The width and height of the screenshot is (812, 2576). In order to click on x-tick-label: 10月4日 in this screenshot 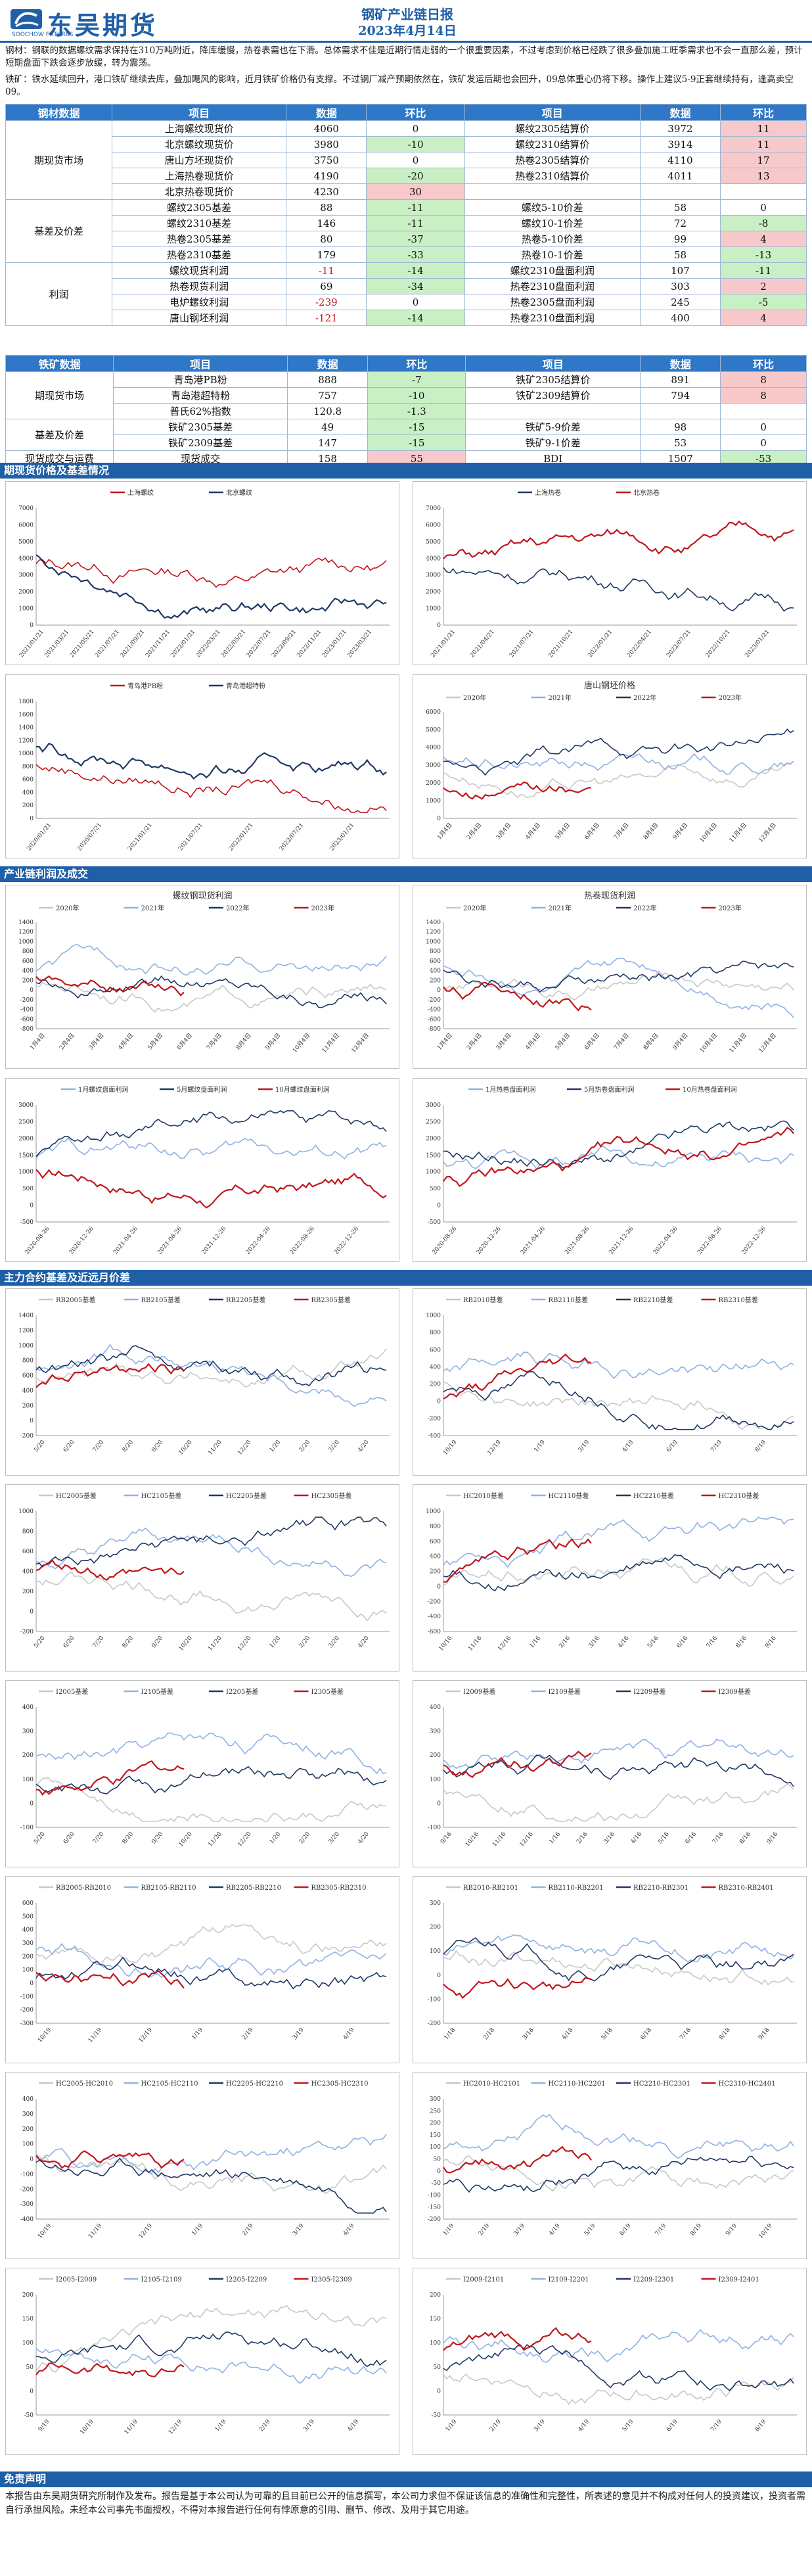, I will do `click(708, 1043)`.